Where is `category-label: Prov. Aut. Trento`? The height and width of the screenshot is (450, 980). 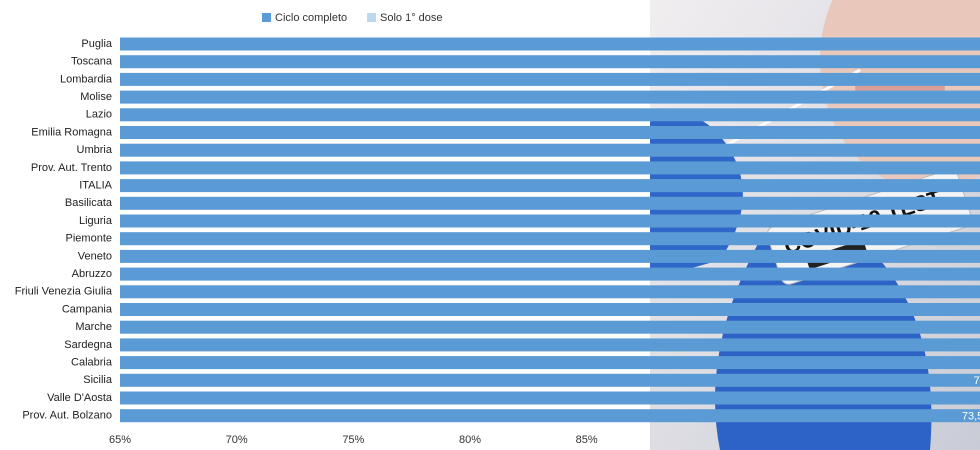 category-label: Prov. Aut. Trento is located at coordinates (71, 168).